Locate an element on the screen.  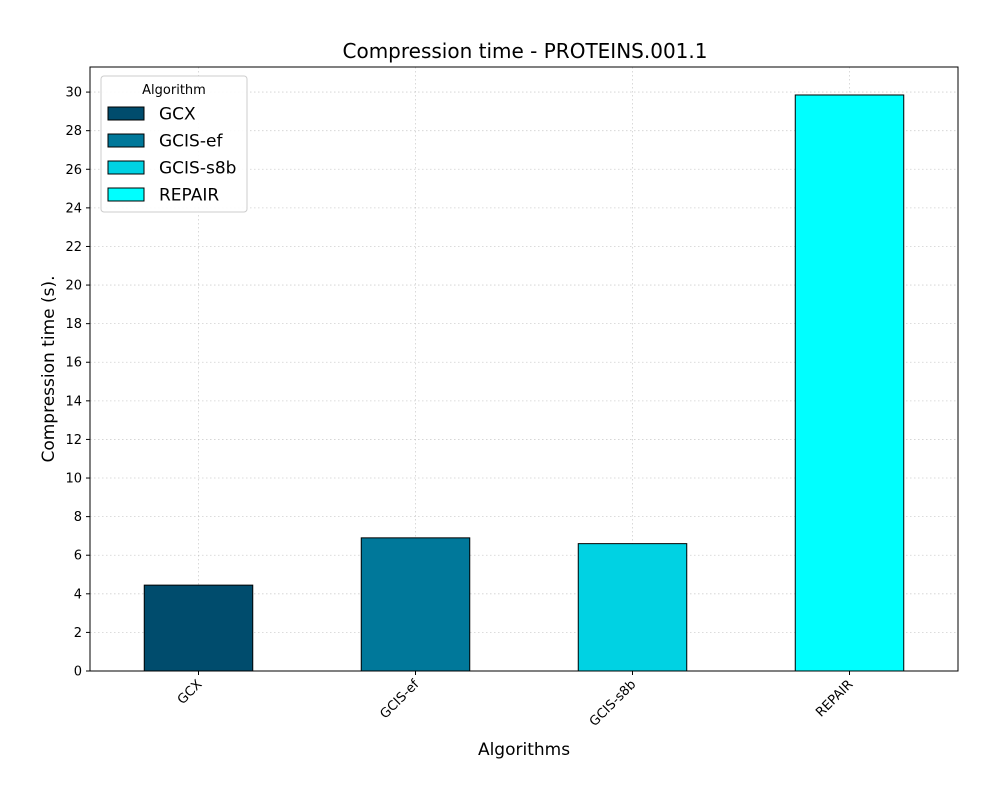
legend-label: GCIS-s8b is located at coordinates (197, 169).